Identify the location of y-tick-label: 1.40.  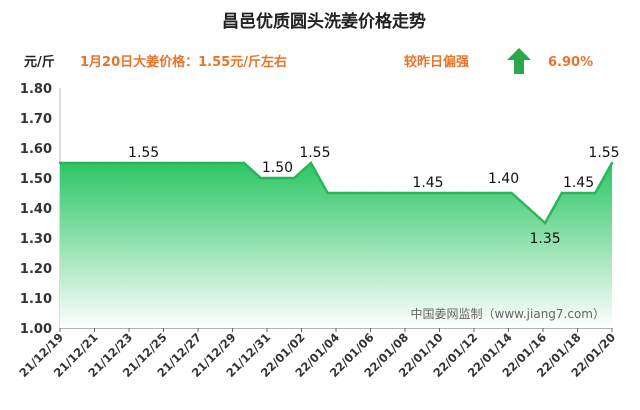
(36, 209).